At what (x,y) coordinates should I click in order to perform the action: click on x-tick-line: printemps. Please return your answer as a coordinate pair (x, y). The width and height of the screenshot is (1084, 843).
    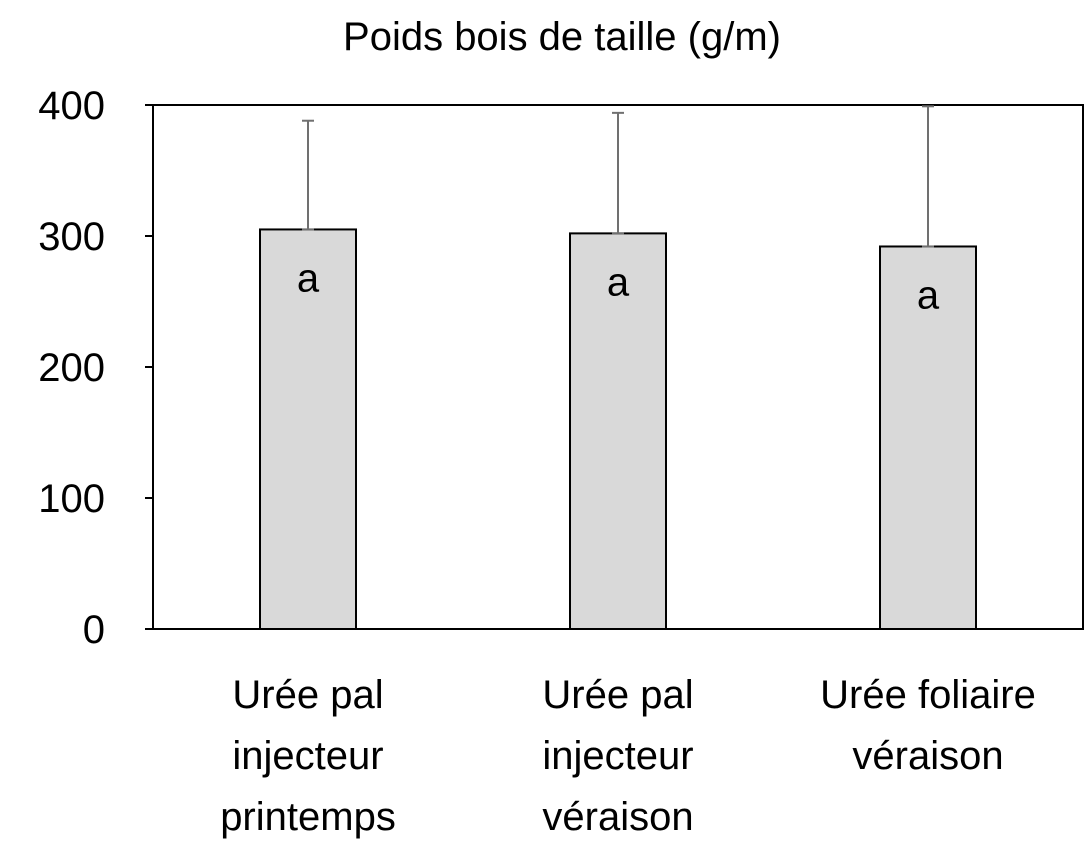
    Looking at the image, I should click on (308, 817).